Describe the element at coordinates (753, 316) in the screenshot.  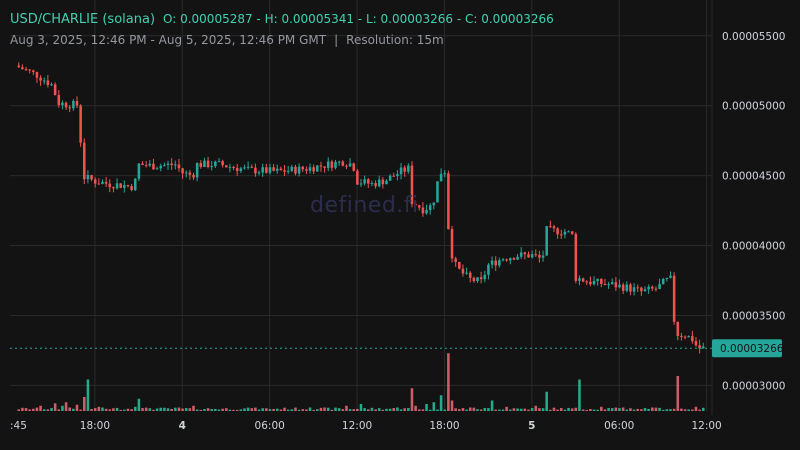
I see `y-tick-label: 0.00003500` at that location.